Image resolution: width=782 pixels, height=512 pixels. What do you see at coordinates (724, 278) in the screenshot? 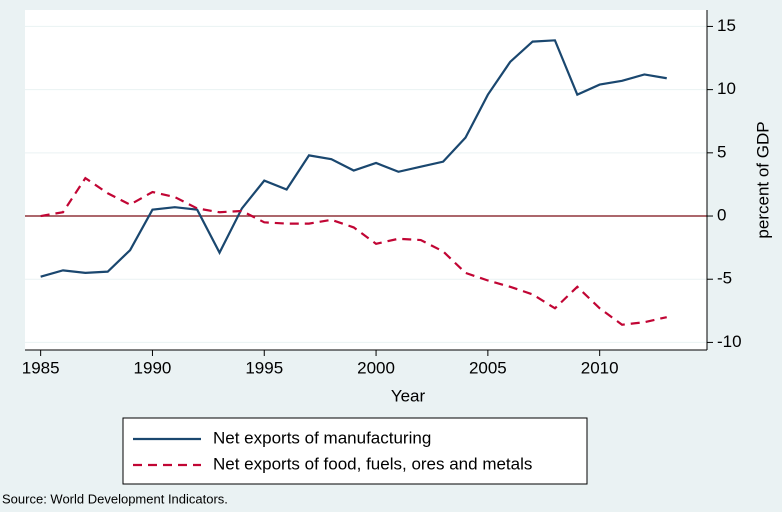
I see `y-tick-label: -5` at bounding box center [724, 278].